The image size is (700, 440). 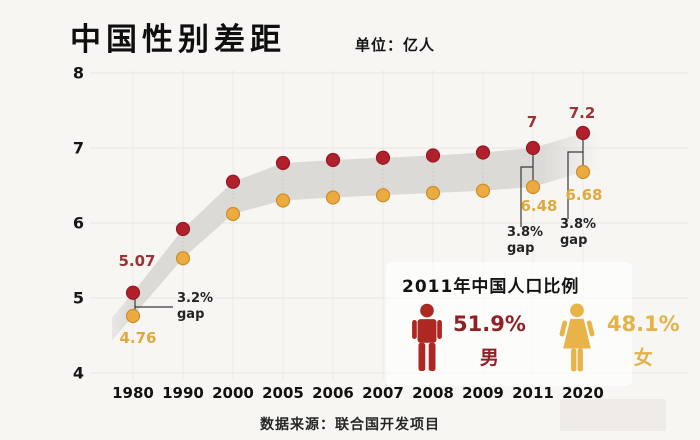 I want to click on female-stat: 48.1% 女, so click(x=643, y=341).